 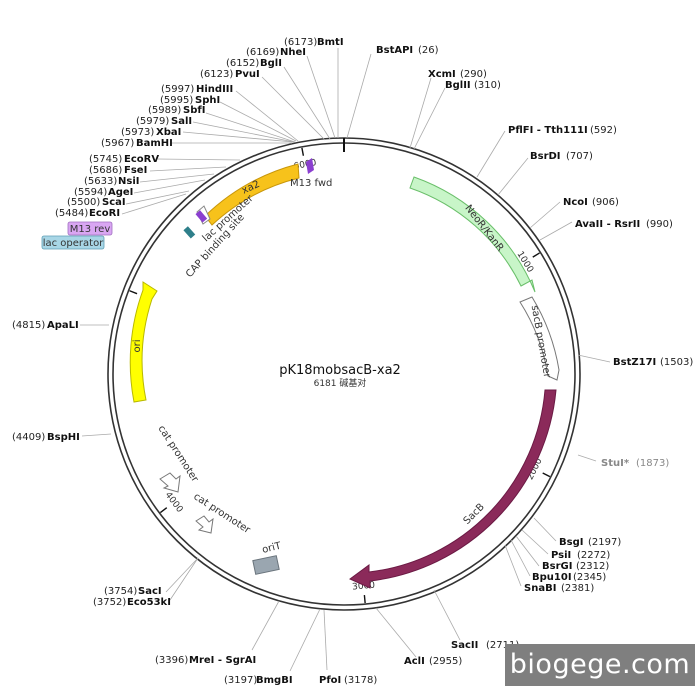 I want to click on site-sacii: SacII (2711), so click(x=476, y=620).